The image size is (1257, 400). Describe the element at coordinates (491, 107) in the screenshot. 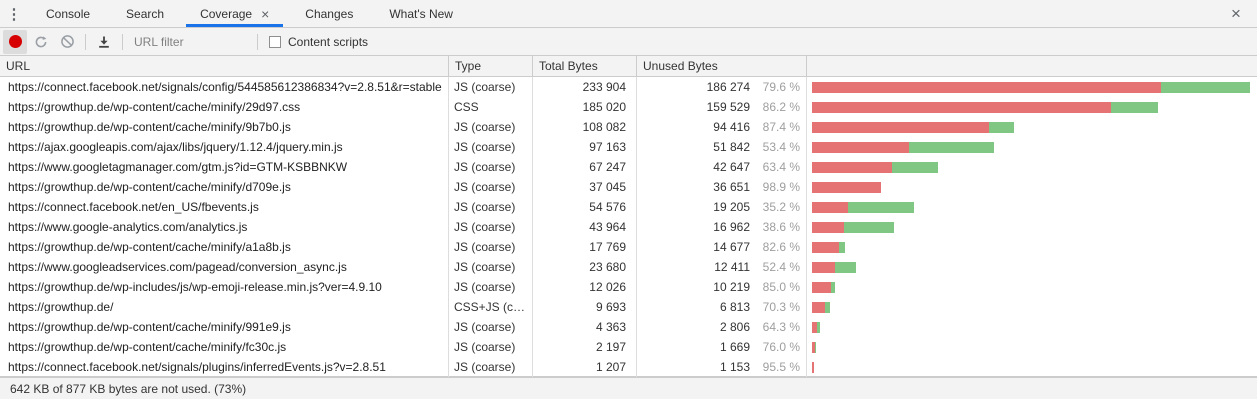

I see `type-cell: CSS` at that location.